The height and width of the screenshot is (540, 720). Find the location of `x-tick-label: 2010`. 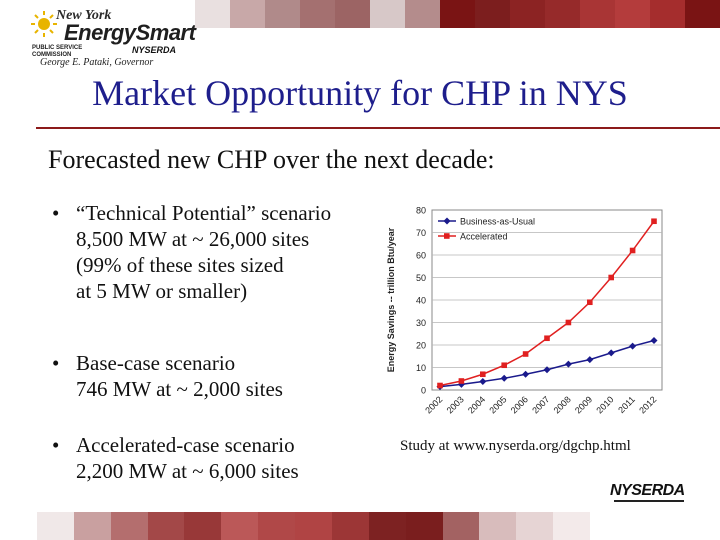

x-tick-label: 2010 is located at coordinates (604, 404).